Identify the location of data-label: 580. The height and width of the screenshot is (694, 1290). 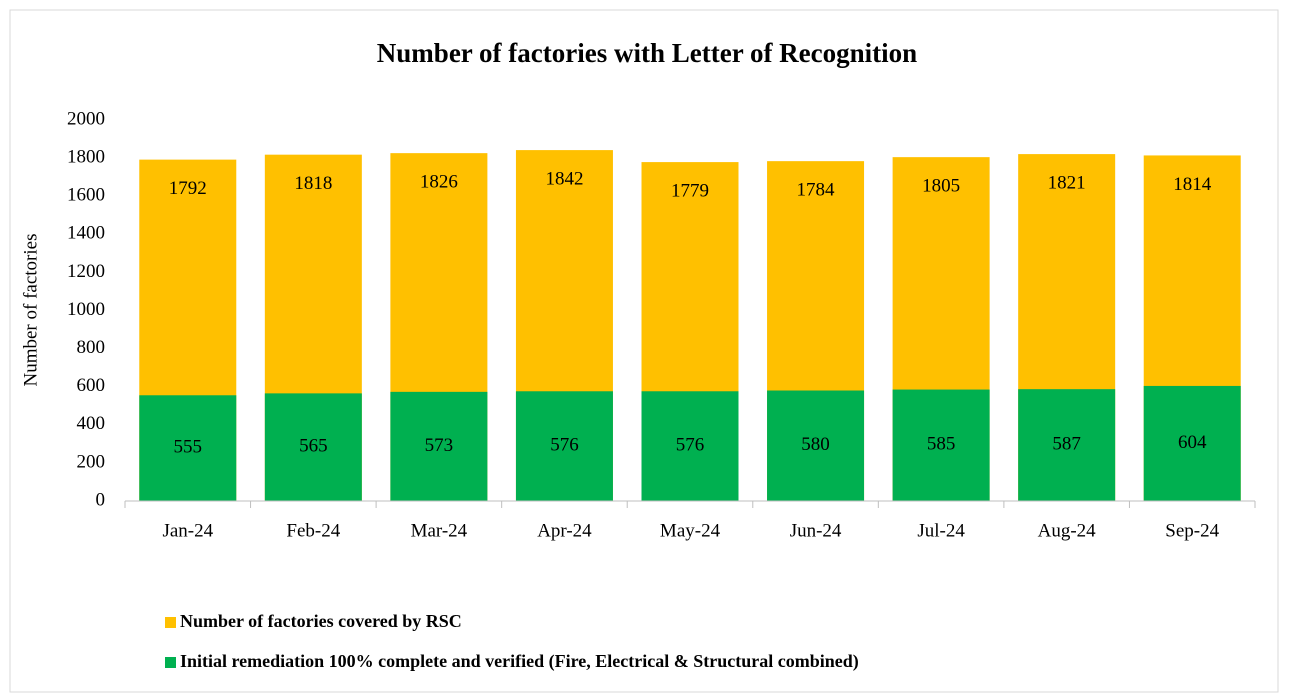
(815, 444).